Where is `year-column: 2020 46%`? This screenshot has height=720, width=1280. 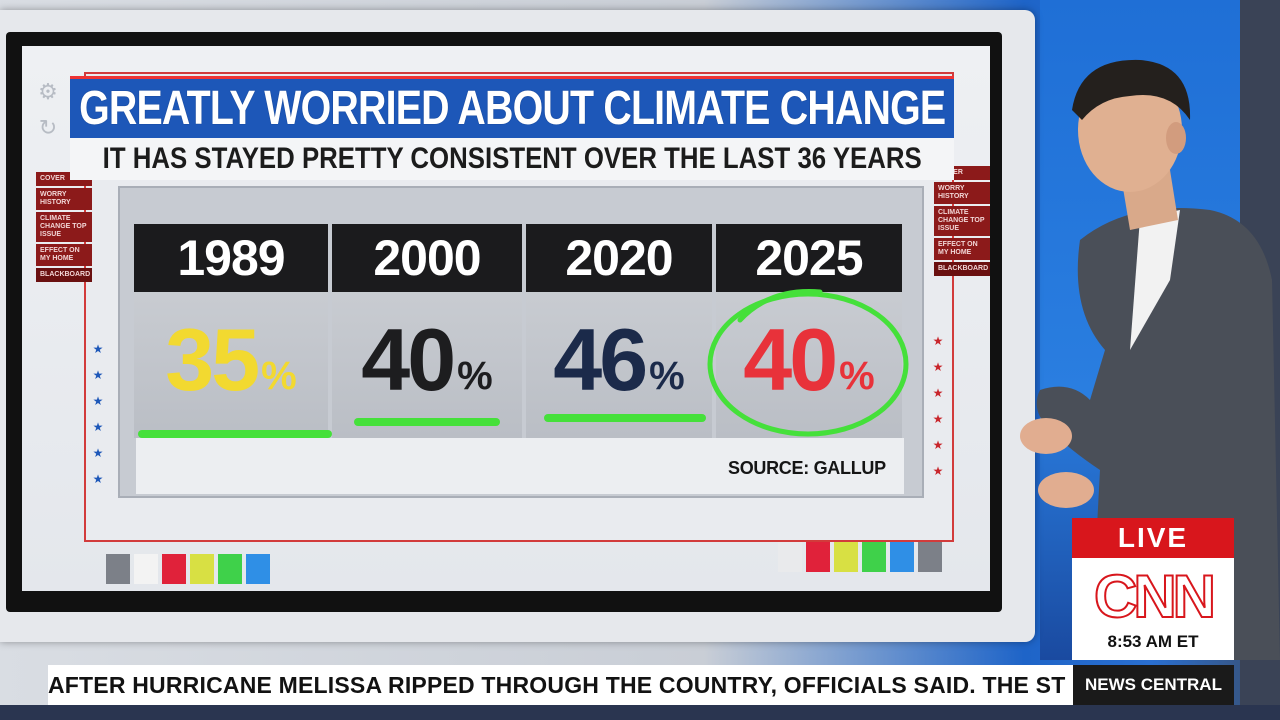
year-column: 2020 46% is located at coordinates (619, 331).